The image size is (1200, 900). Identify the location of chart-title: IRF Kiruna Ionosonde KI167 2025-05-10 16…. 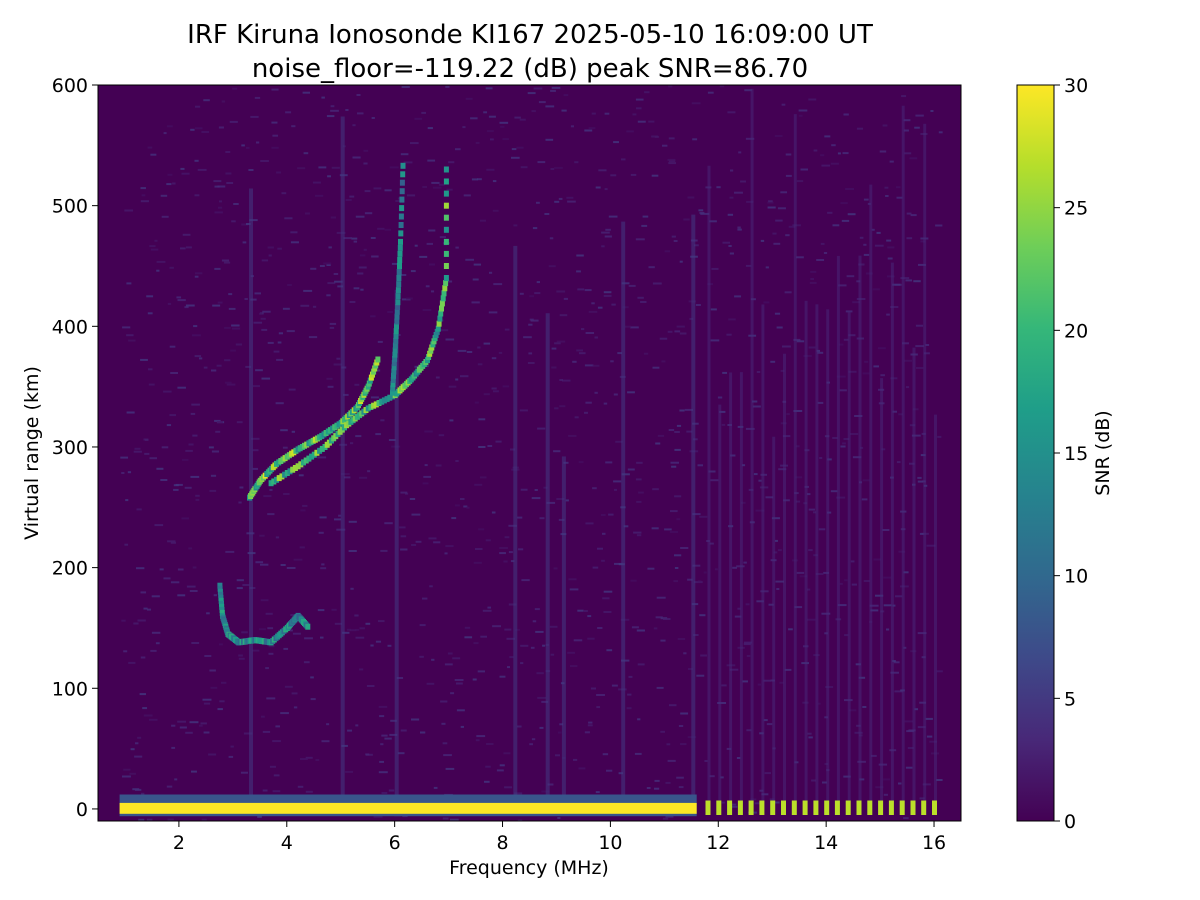
(530, 35).